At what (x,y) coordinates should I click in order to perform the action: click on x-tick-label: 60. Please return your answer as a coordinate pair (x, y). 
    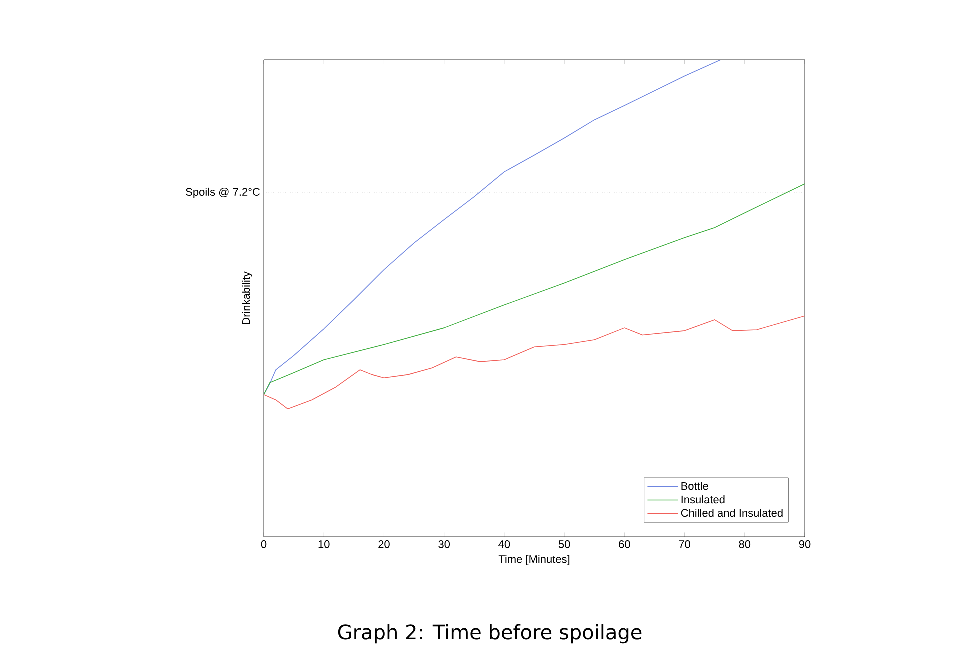
    Looking at the image, I should click on (624, 544).